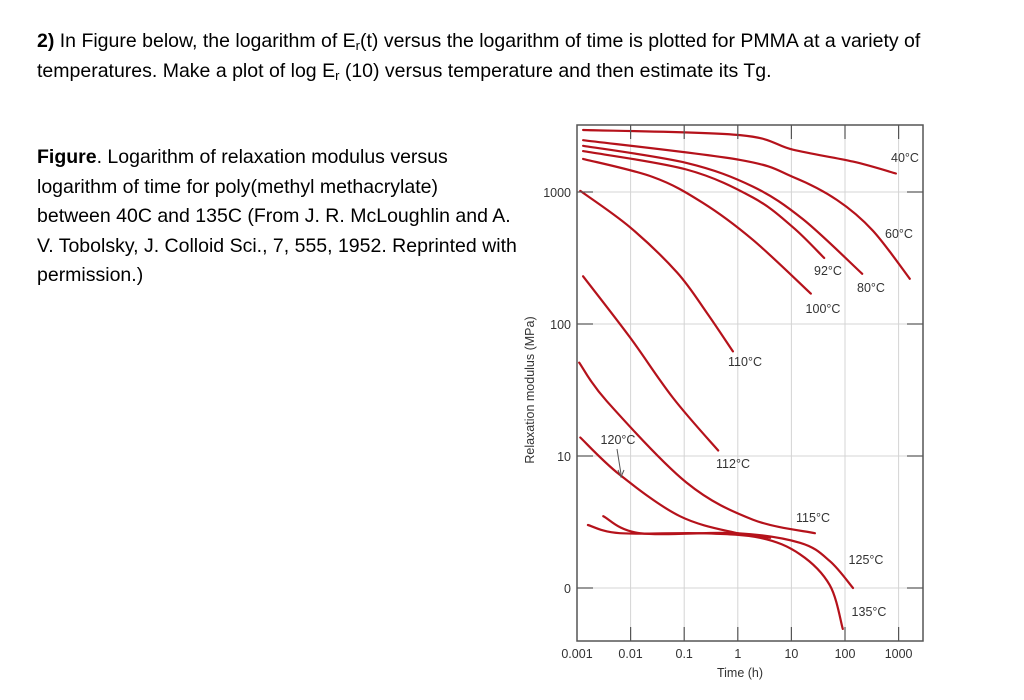  I want to click on series-label: 92°C, so click(828, 271).